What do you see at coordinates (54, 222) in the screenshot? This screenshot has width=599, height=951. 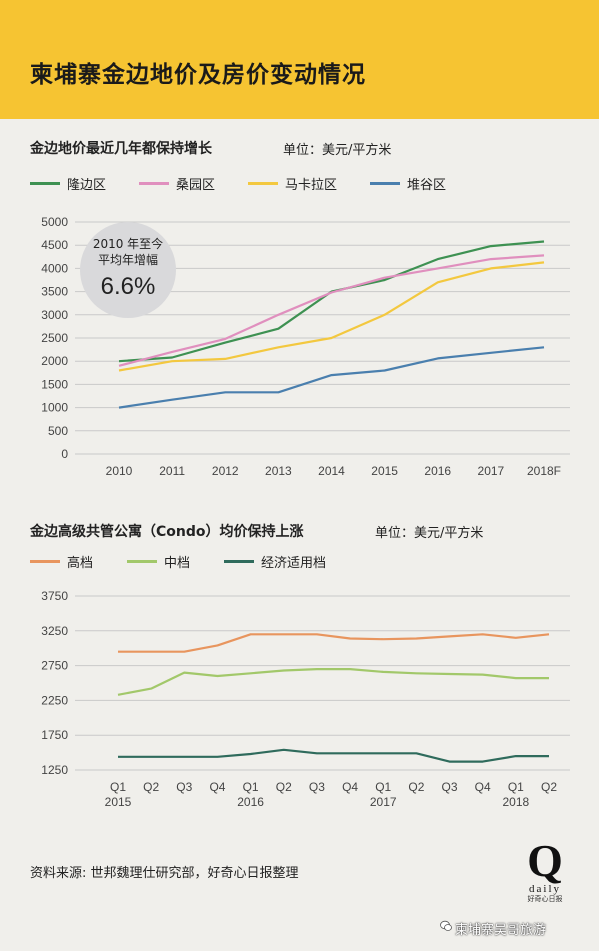 I see `y-tick-label: 5000` at bounding box center [54, 222].